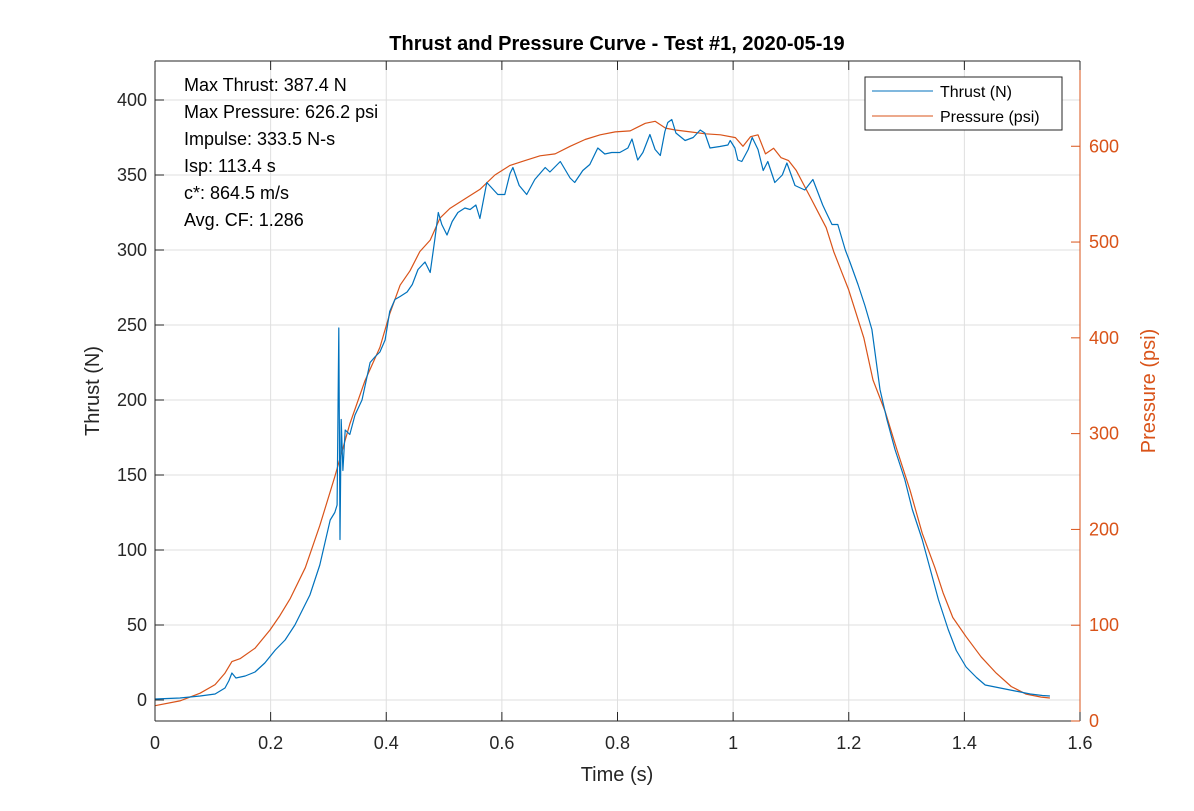 Image resolution: width=1194 pixels, height=811 pixels. I want to click on y-tick-label-left: 50, so click(137, 625).